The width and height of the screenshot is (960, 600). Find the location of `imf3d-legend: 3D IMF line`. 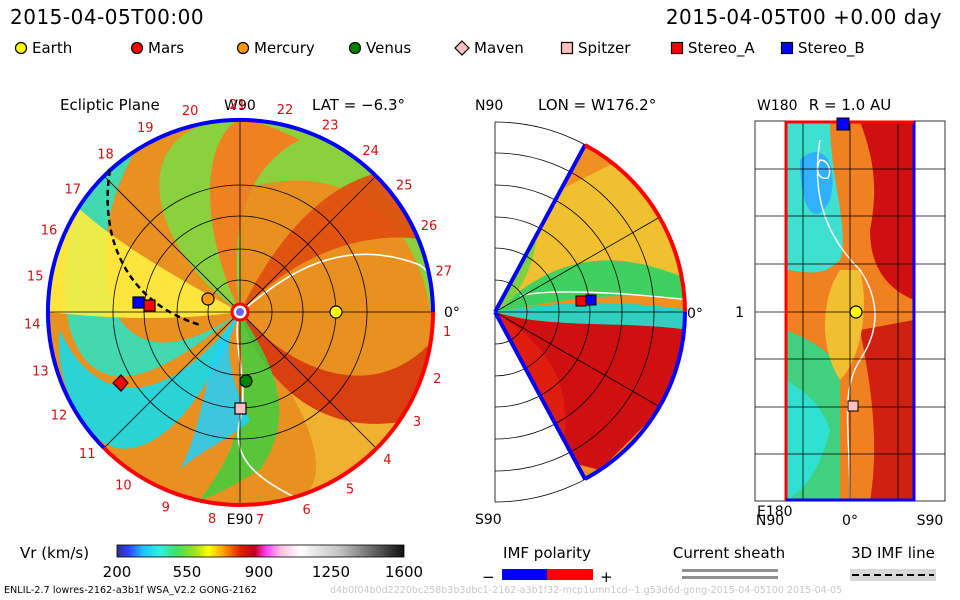

imf3d-legend: 3D IMF line is located at coordinates (893, 562).